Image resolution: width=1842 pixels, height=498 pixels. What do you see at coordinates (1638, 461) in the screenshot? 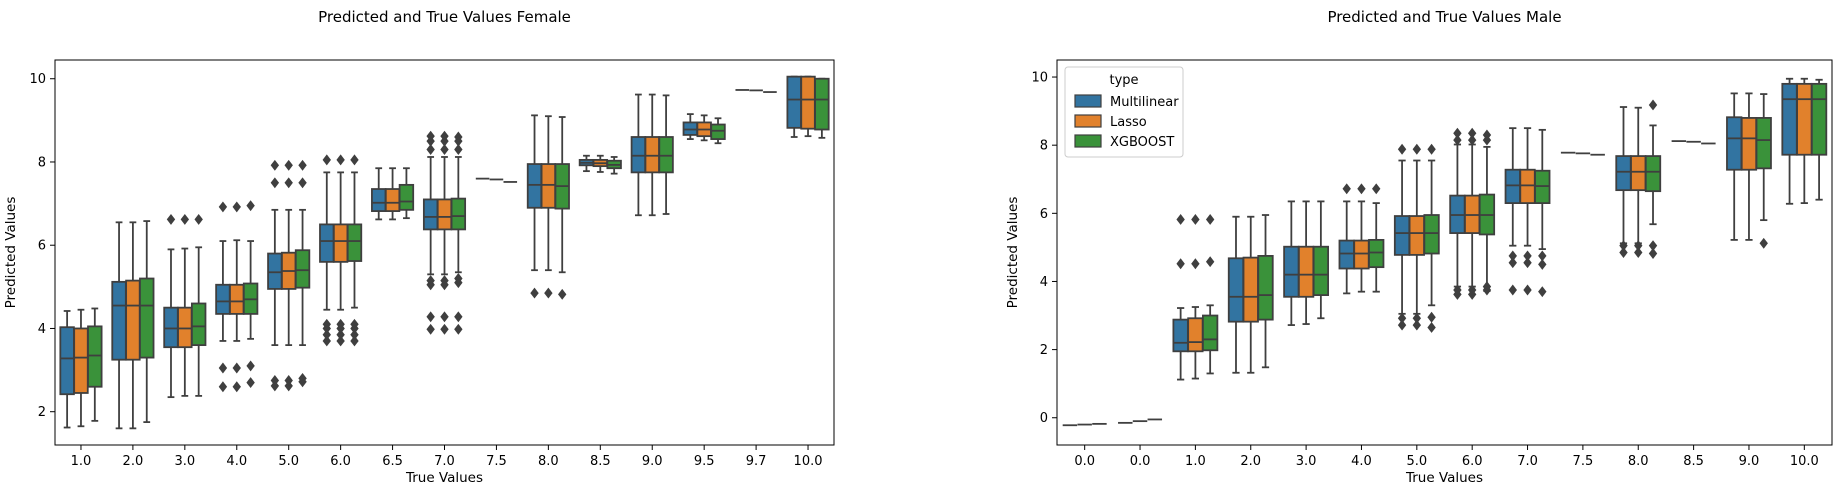
I see `x-tick-label: 8.0` at bounding box center [1638, 461].